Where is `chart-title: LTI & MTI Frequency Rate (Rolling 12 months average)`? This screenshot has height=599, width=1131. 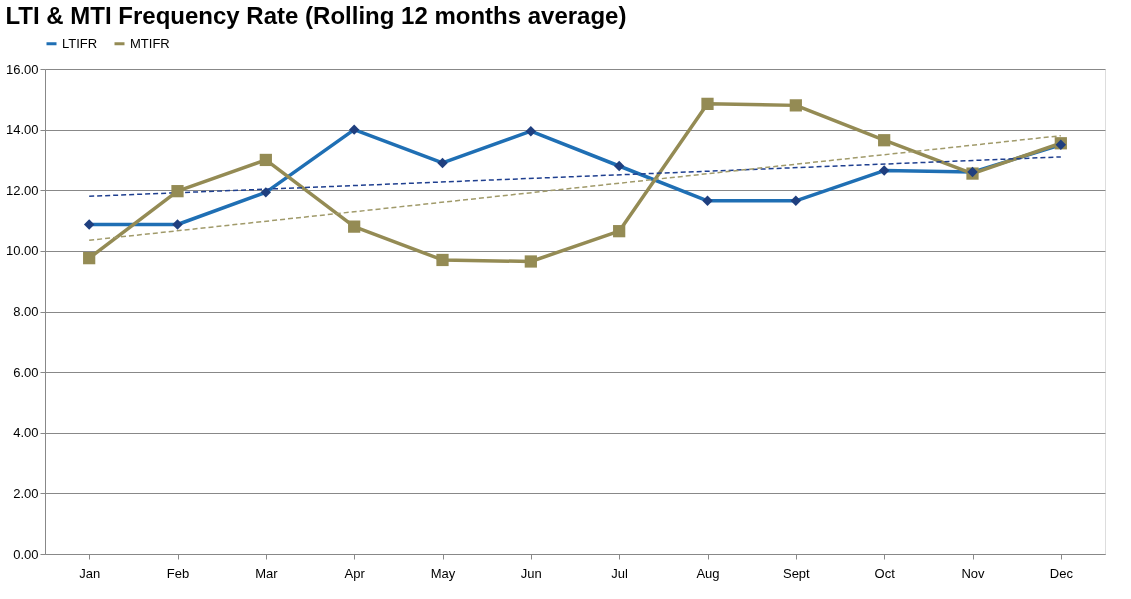 chart-title: LTI & MTI Frequency Rate (Rolling 12 months average) is located at coordinates (316, 15).